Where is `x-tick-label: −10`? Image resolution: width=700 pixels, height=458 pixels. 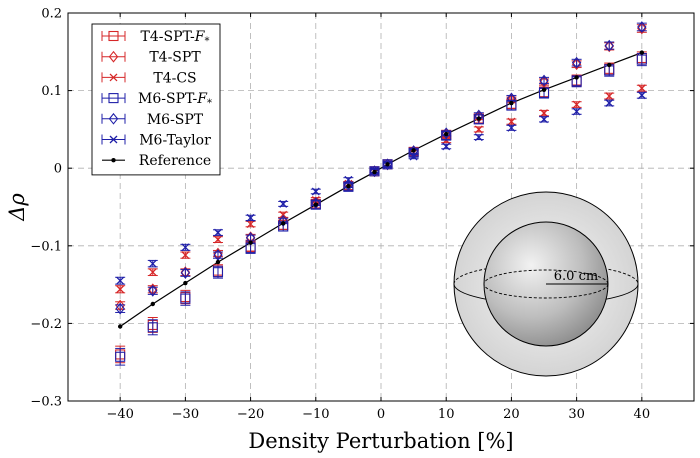 x-tick-label: −10 is located at coordinates (315, 414).